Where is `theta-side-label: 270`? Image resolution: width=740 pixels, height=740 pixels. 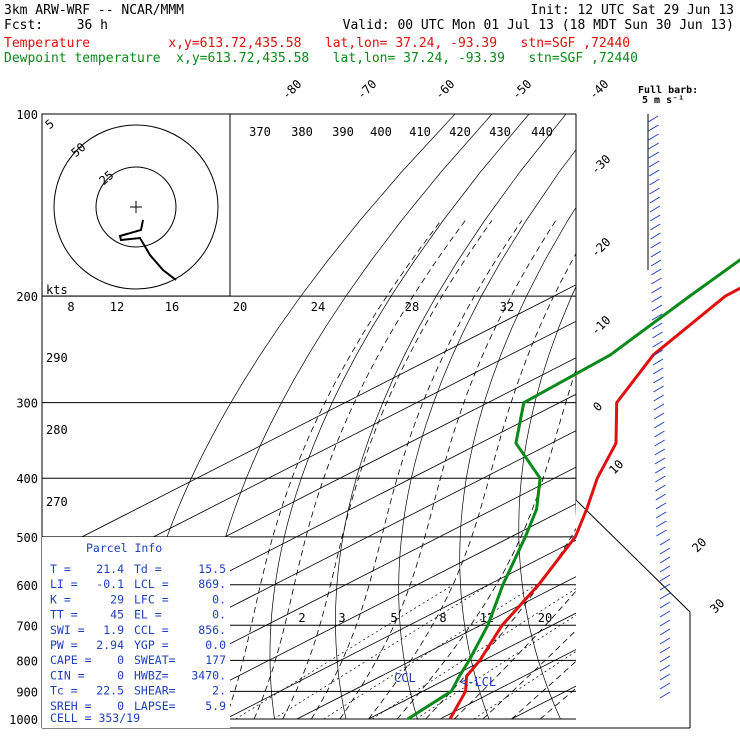 theta-side-label: 270 is located at coordinates (57, 502).